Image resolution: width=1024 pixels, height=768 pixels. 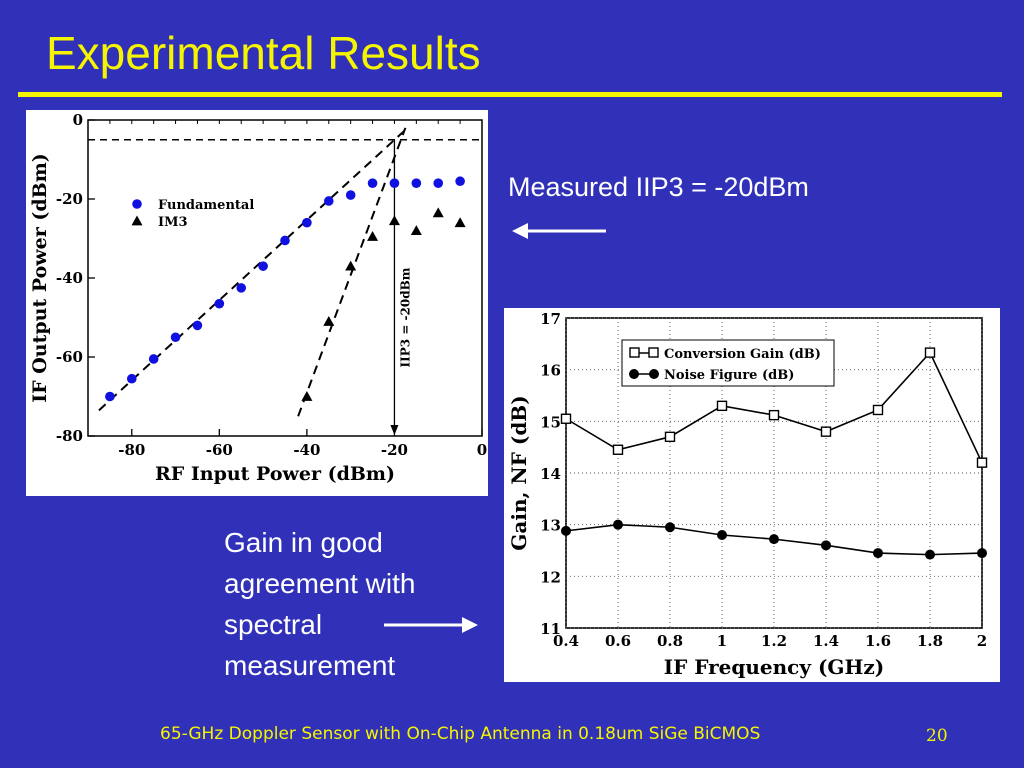 What do you see at coordinates (878, 641) in the screenshot?
I see `x-tick-label: 1.6` at bounding box center [878, 641].